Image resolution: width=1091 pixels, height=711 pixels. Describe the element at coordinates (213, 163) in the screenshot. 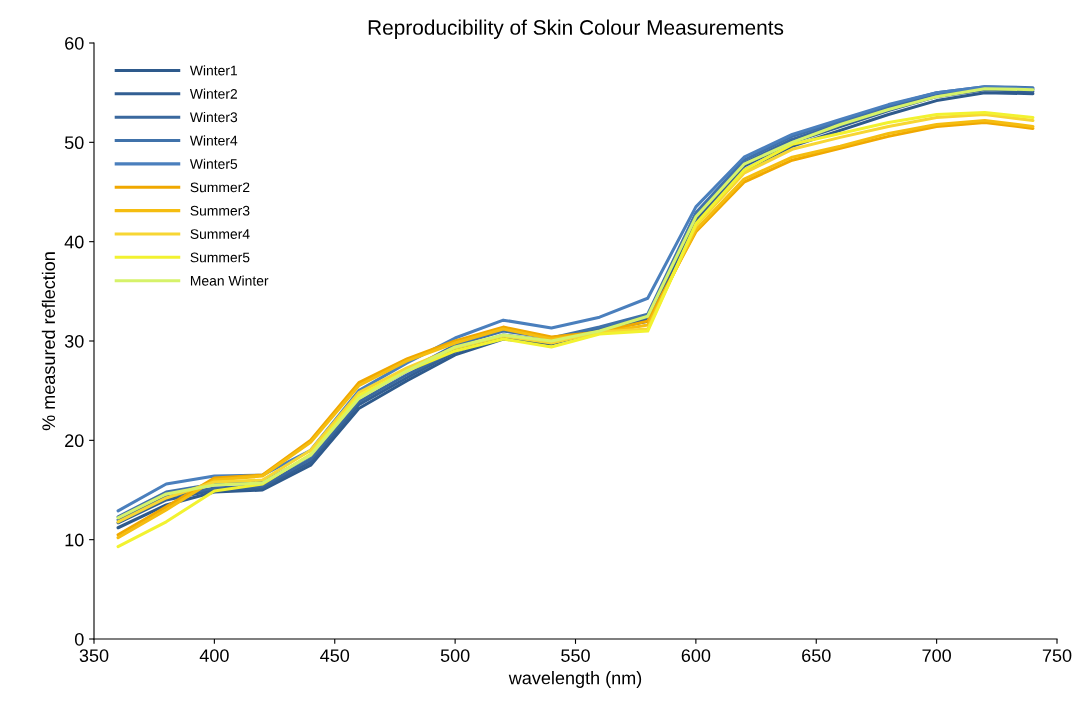

I see `legend-label: Winter5` at that location.